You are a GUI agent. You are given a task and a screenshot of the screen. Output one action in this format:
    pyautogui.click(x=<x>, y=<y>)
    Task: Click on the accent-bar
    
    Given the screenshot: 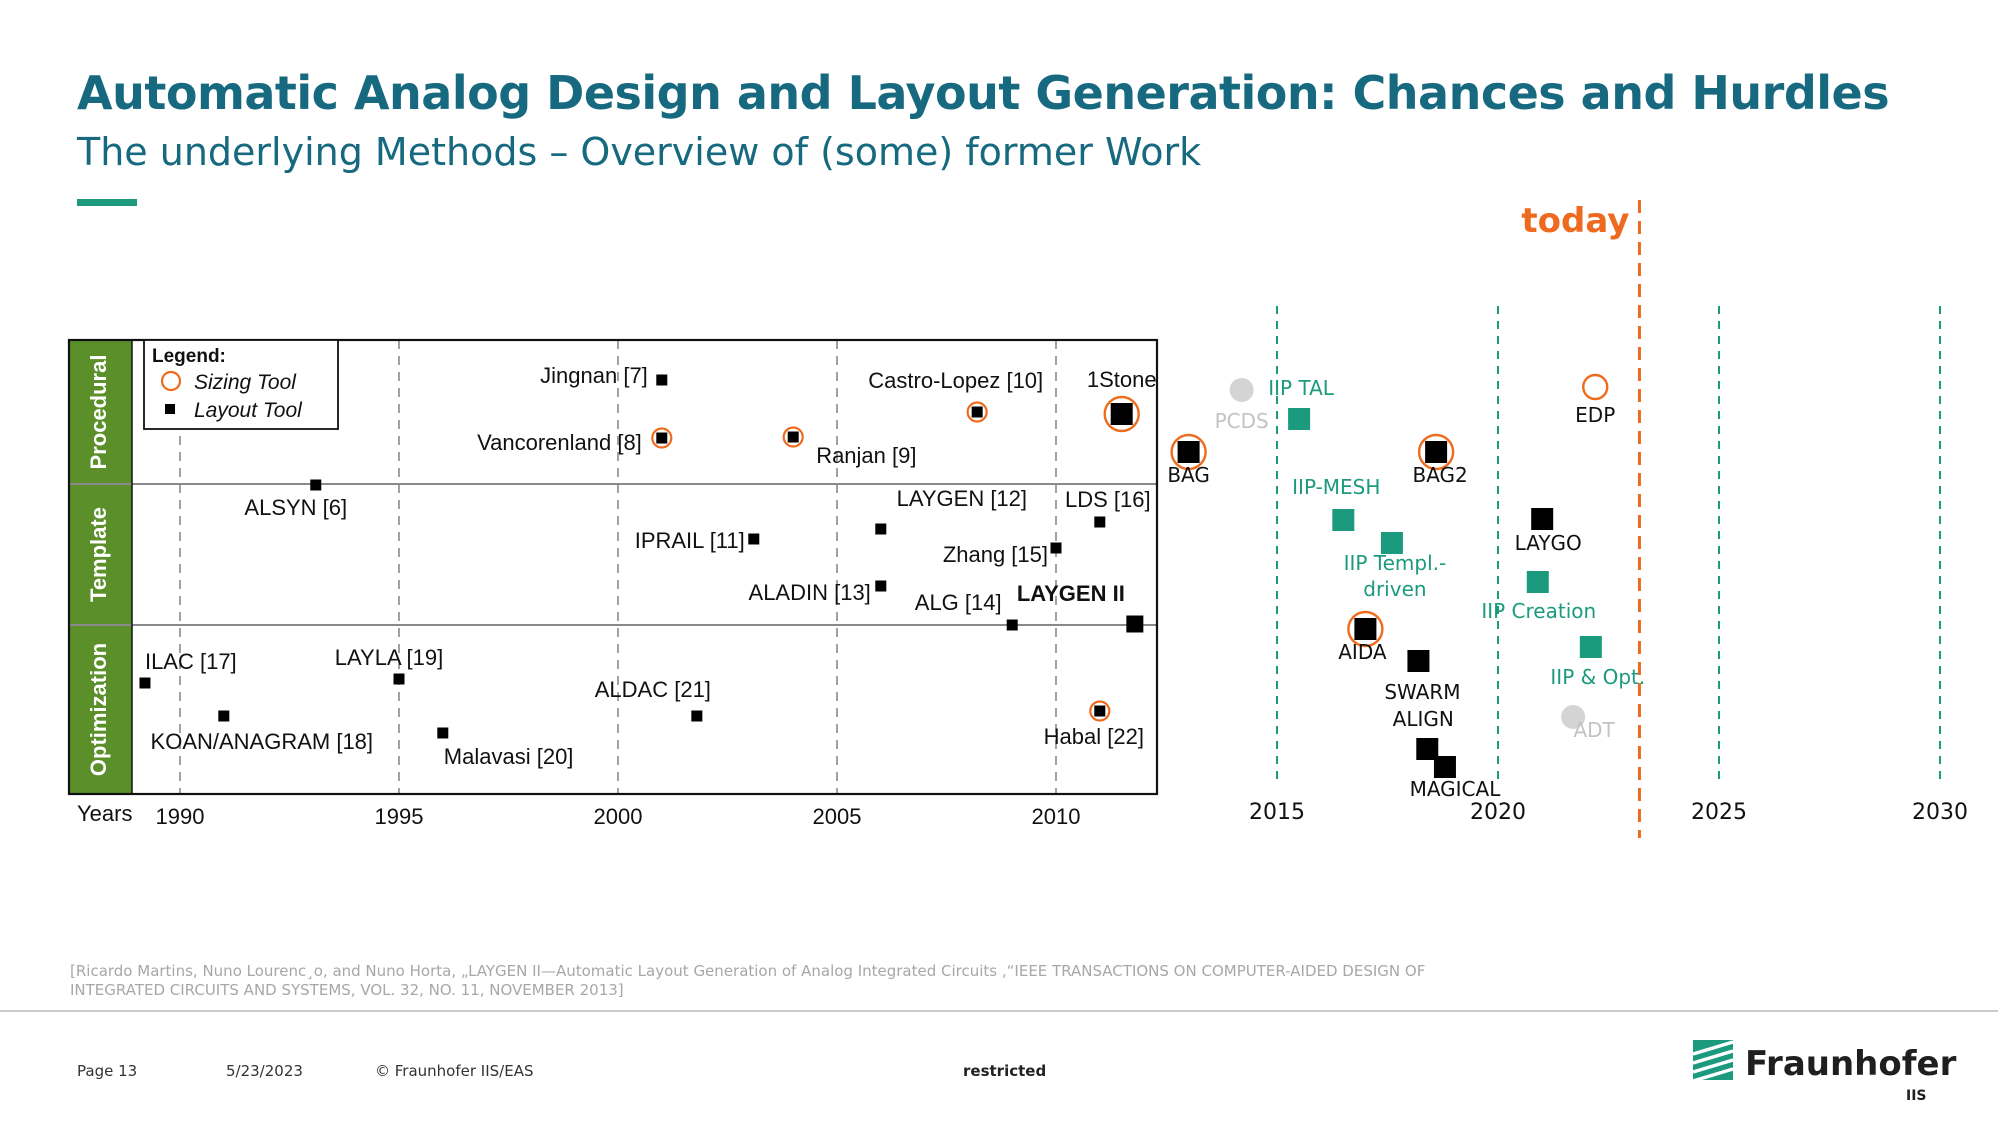 What is the action you would take?
    pyautogui.click(x=107, y=202)
    